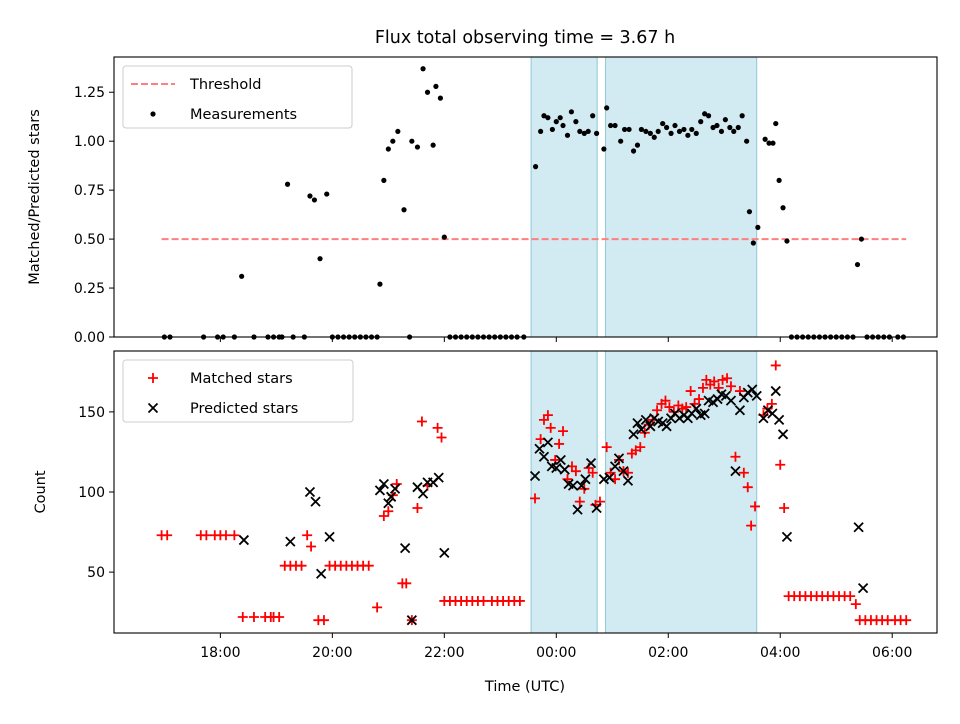 The height and width of the screenshot is (724, 960). What do you see at coordinates (96, 573) in the screenshot?
I see `bottom-y-tick-label: 50` at bounding box center [96, 573].